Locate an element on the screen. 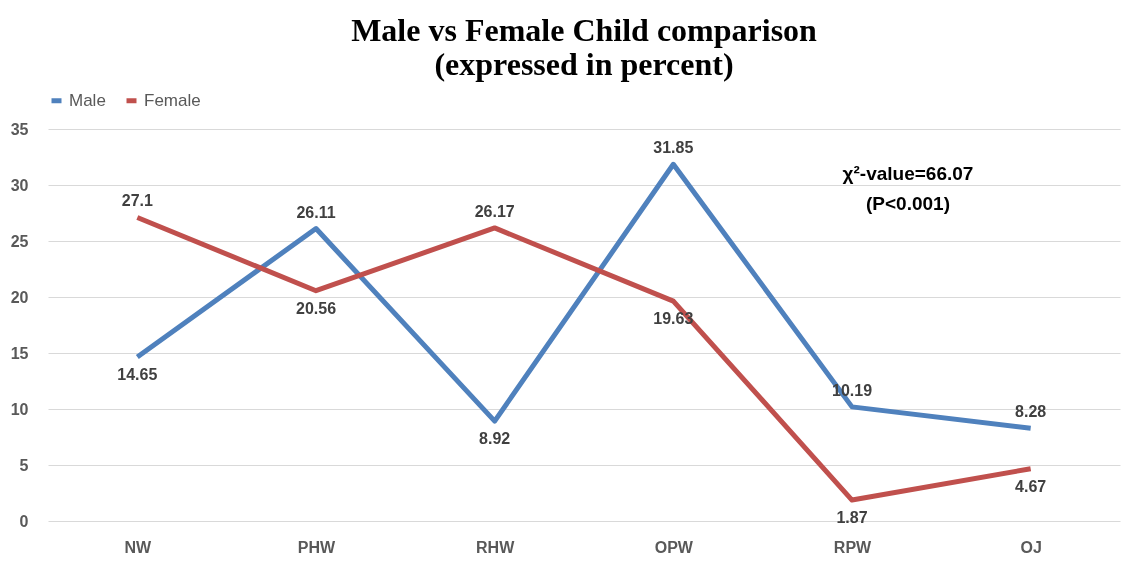 This screenshot has width=1144, height=579. data-label: 8.92 is located at coordinates (495, 439).